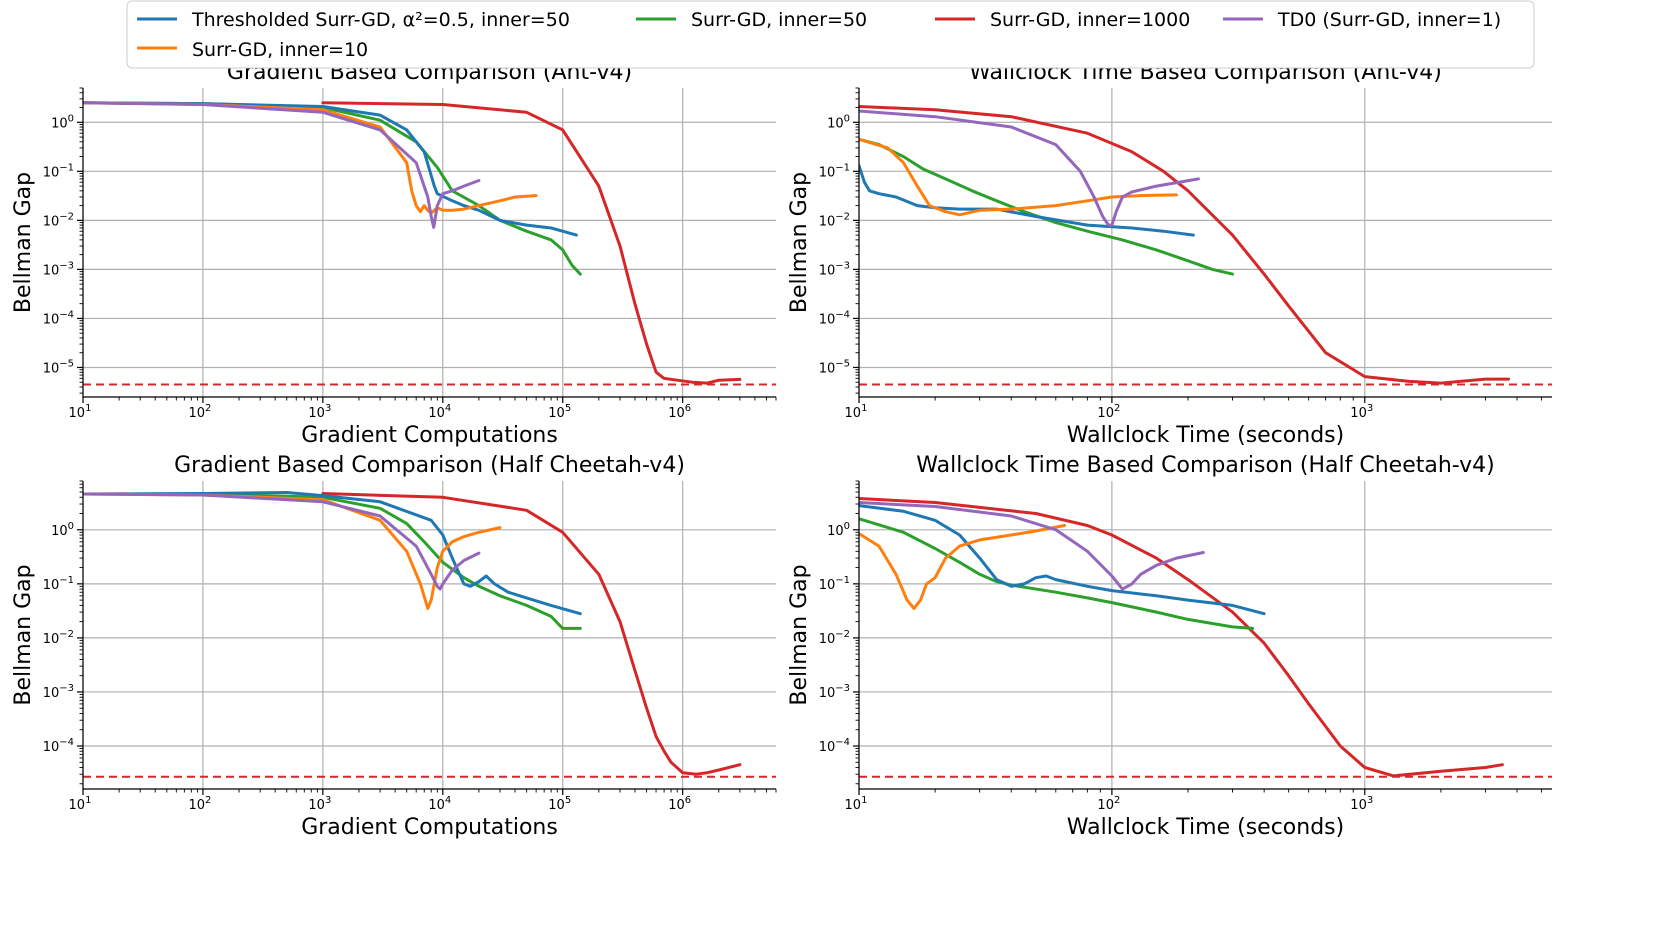 Image resolution: width=1661 pixels, height=930 pixels. I want to click on legend-label-inner1000: Surr-GD, inner=1000, so click(1090, 20).